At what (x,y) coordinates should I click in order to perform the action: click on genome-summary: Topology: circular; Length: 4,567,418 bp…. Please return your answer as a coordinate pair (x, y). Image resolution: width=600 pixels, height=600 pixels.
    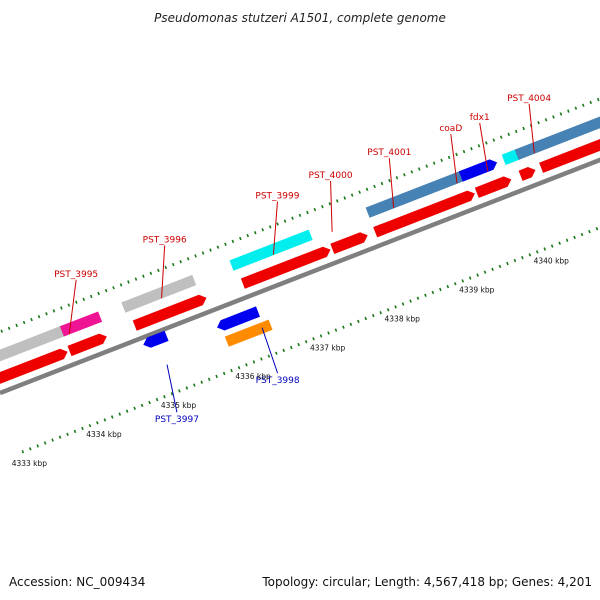
    Looking at the image, I should click on (426, 582).